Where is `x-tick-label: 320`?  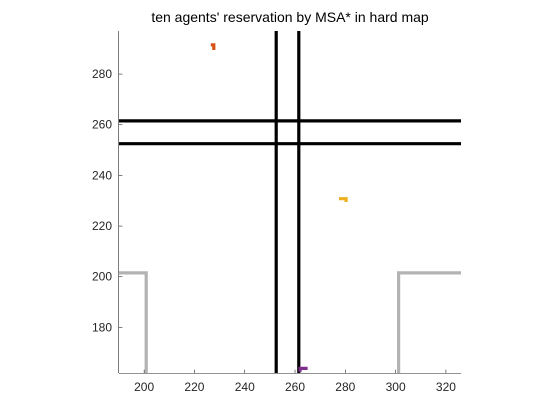 x-tick-label: 320 is located at coordinates (446, 387).